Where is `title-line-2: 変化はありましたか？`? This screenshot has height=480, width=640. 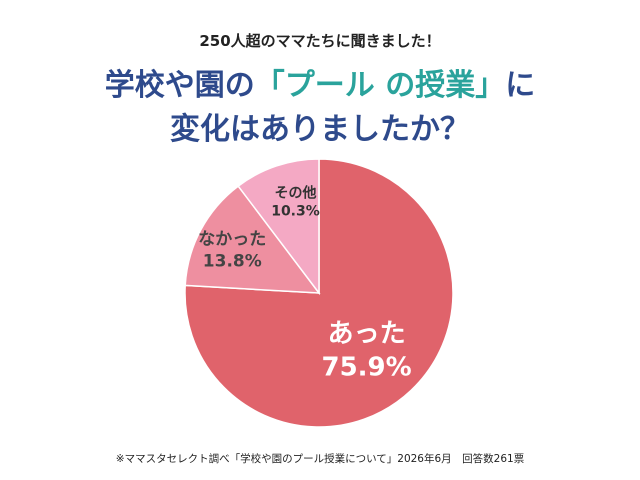
title-line-2: 変化はありましたか？ is located at coordinates (320, 129).